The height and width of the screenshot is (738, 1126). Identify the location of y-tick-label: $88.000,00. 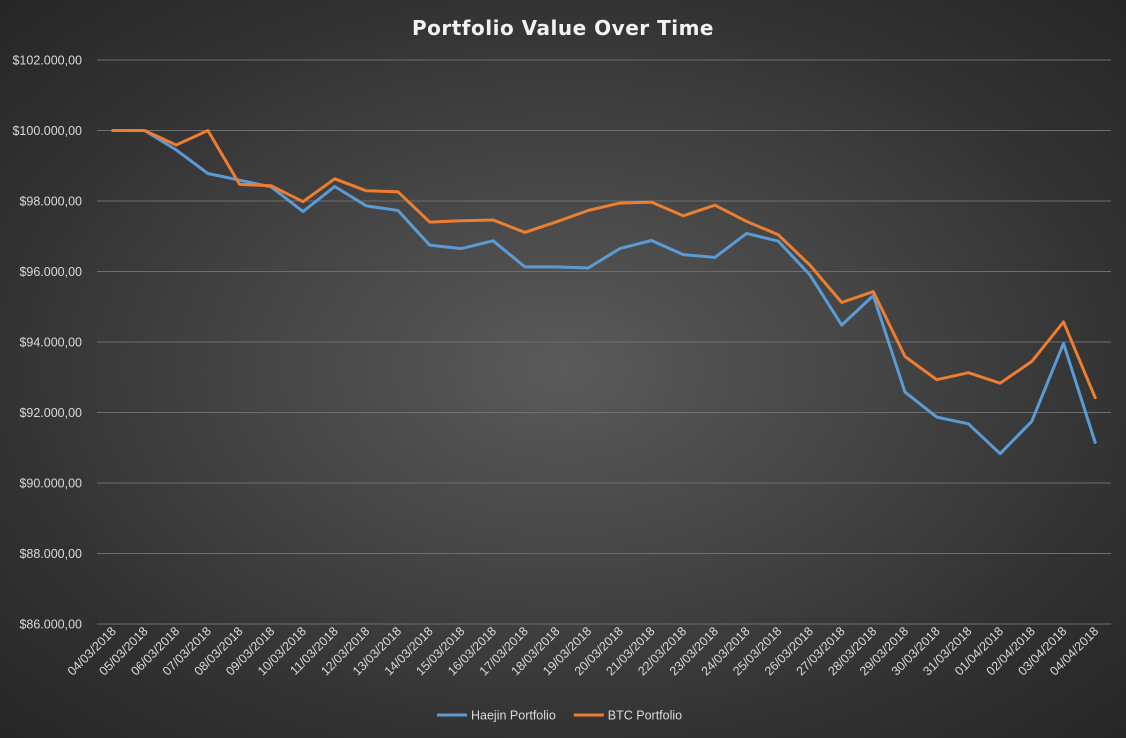
(50, 554).